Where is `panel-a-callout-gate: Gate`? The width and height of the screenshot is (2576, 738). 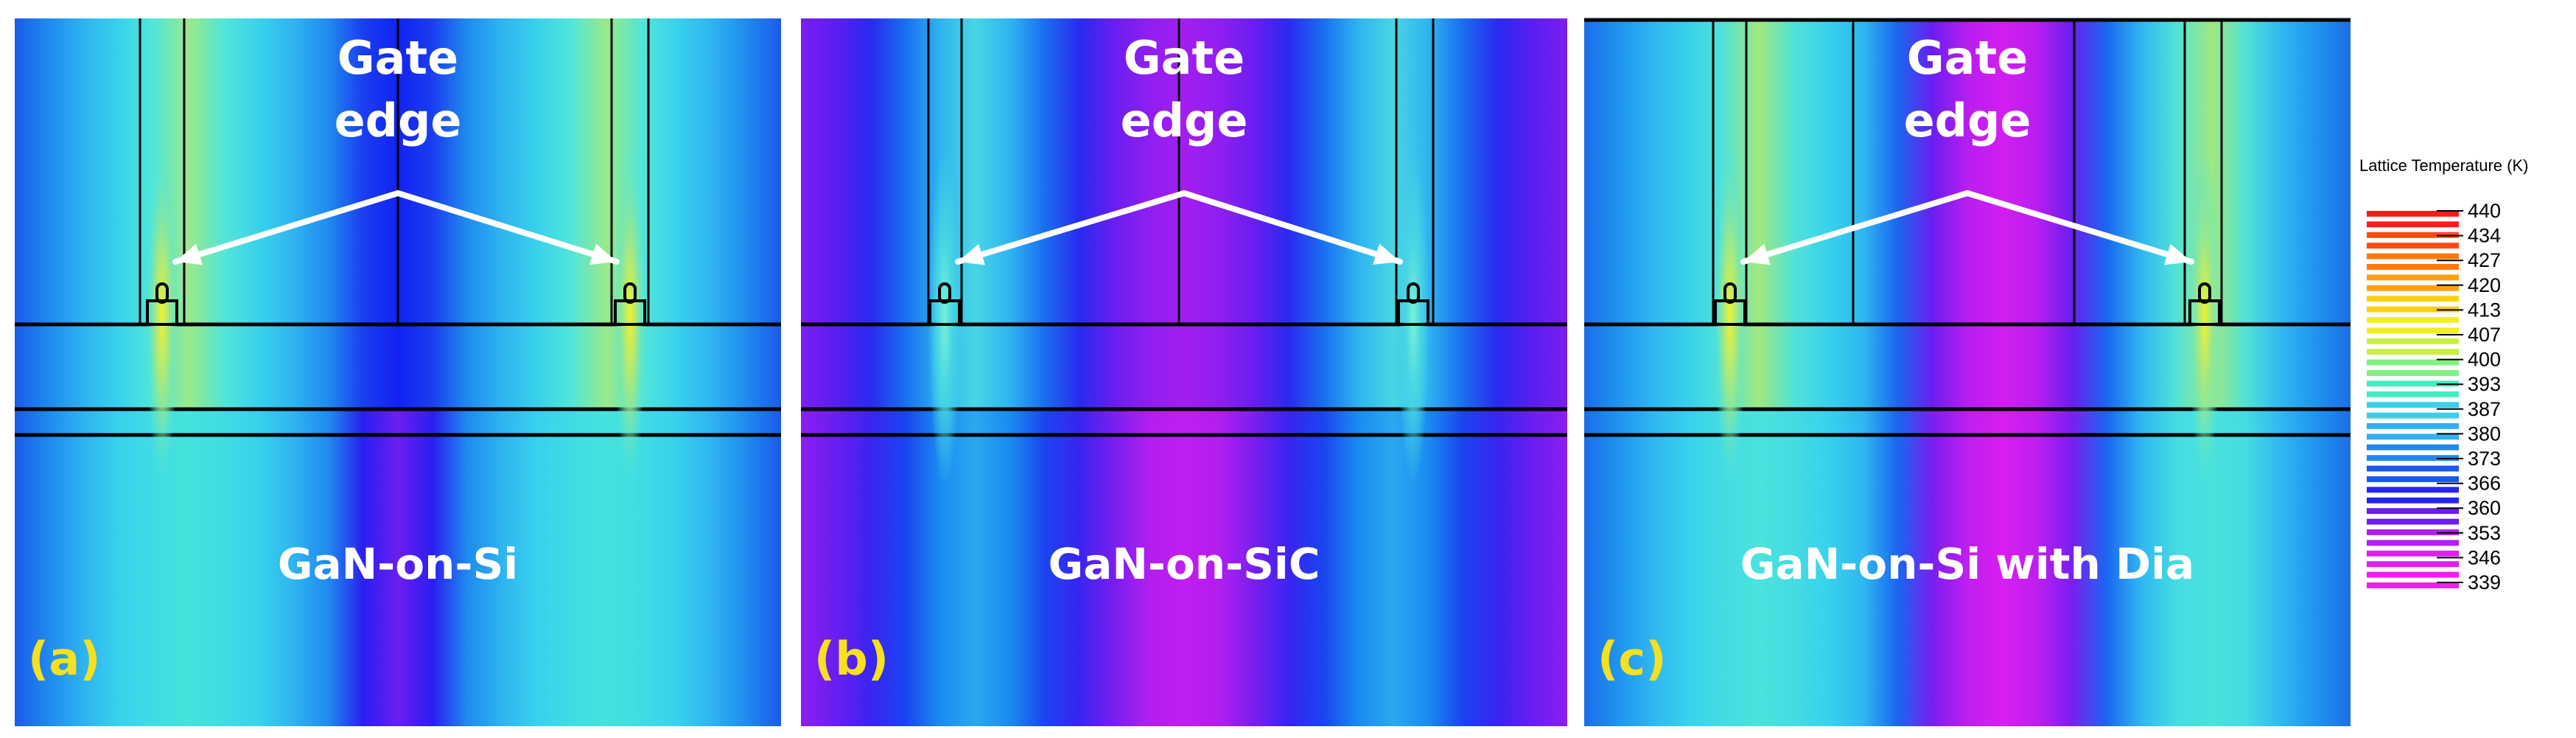 panel-a-callout-gate: Gate is located at coordinates (397, 58).